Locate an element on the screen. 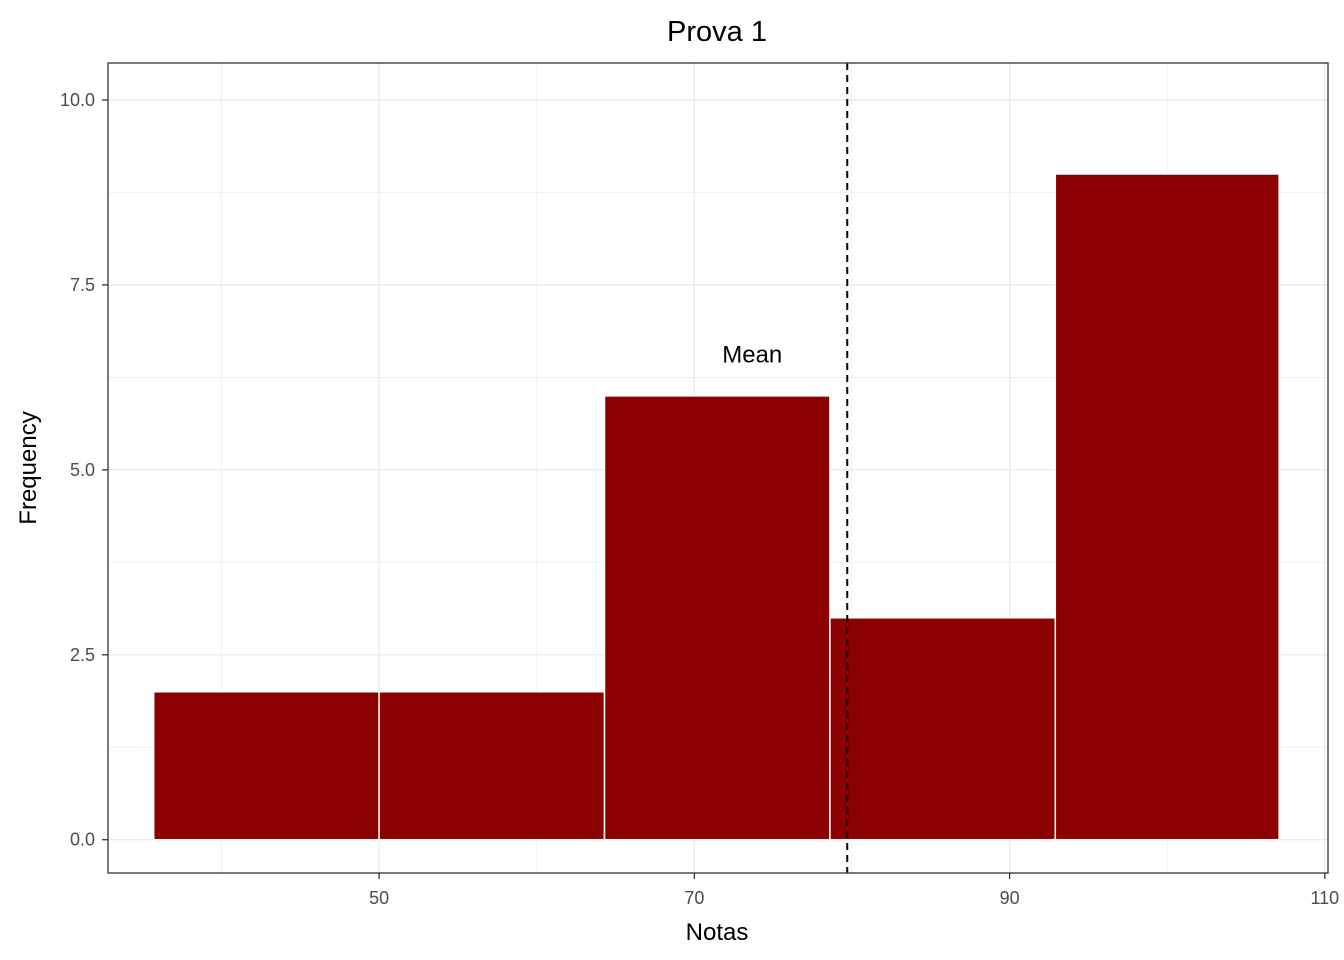  mean-line-group: Mean is located at coordinates (785, 468).